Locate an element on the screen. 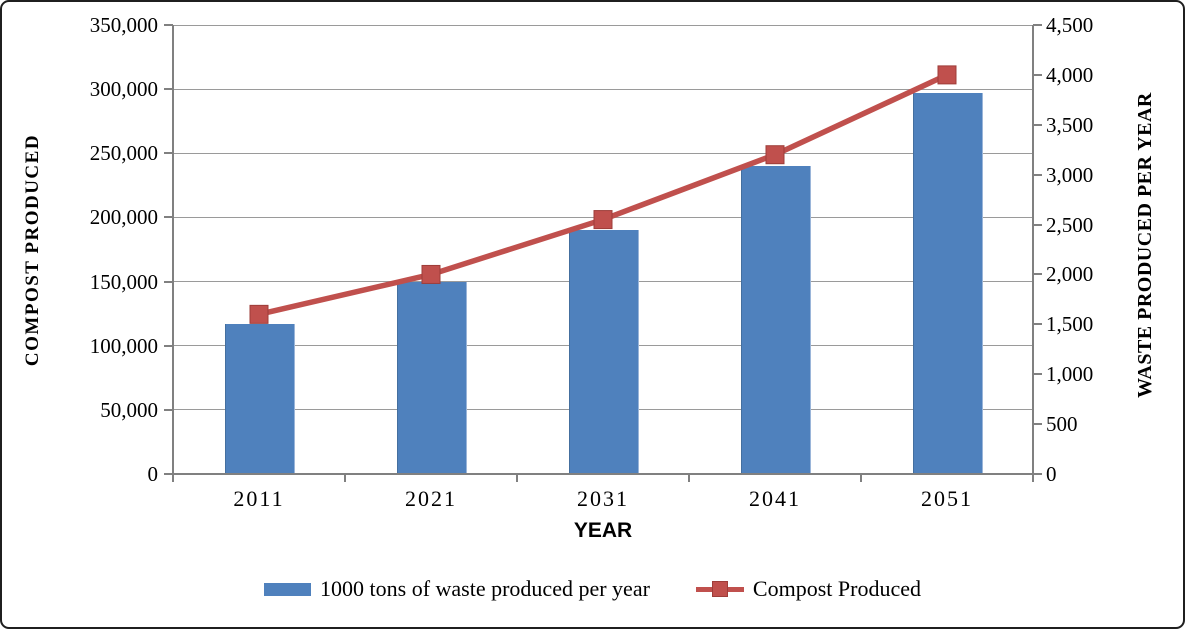 The image size is (1185, 629). right-axis-tick-label: 4,000 is located at coordinates (1070, 74).